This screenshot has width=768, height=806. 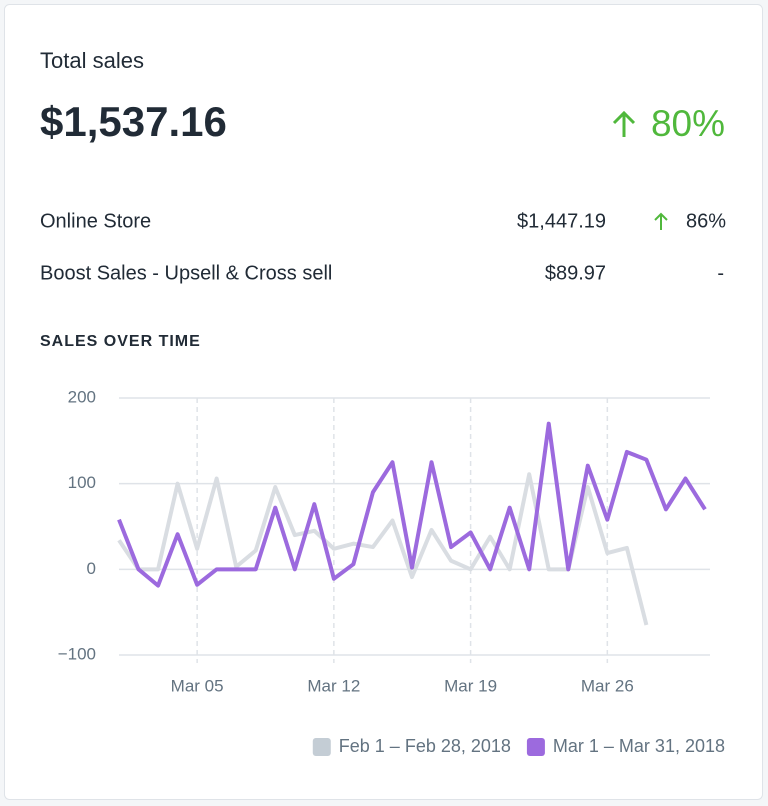 What do you see at coordinates (333, 685) in the screenshot?
I see `x-tick-label: Mar 12` at bounding box center [333, 685].